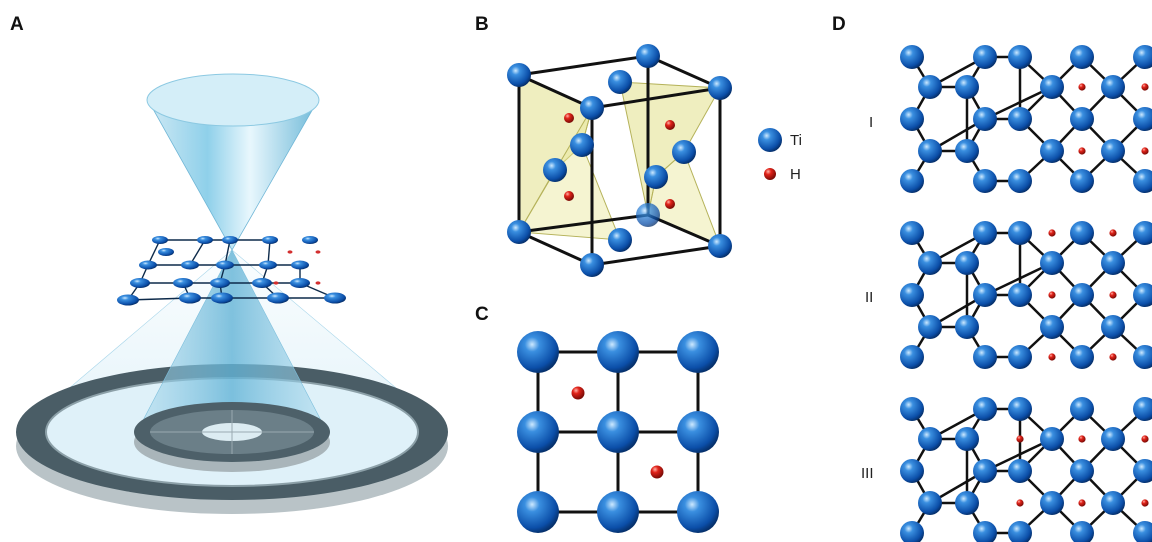  I want to click on legend: Ti H, so click(780, 155).